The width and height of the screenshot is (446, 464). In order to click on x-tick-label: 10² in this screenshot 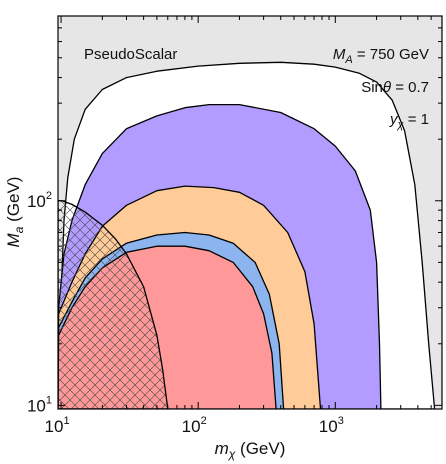, I will do `click(194, 425)`.